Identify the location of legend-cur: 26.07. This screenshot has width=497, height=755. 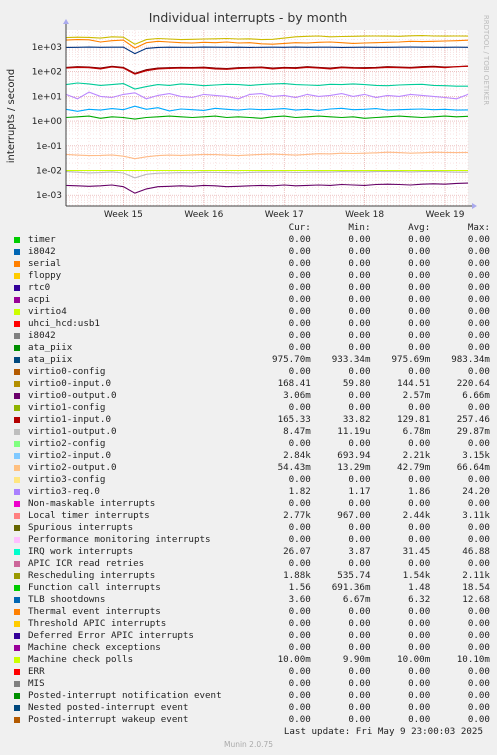
(297, 551).